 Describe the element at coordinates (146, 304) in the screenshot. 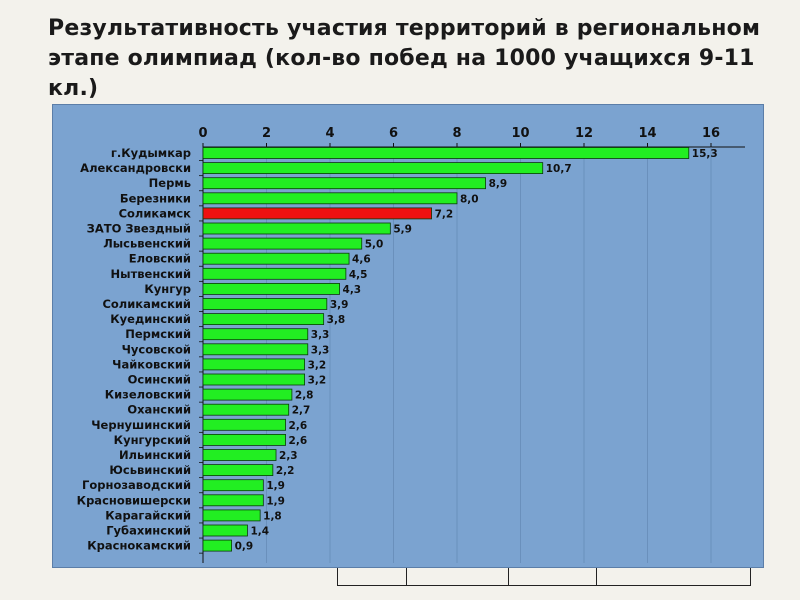

I see `category-label: Соликамский` at that location.